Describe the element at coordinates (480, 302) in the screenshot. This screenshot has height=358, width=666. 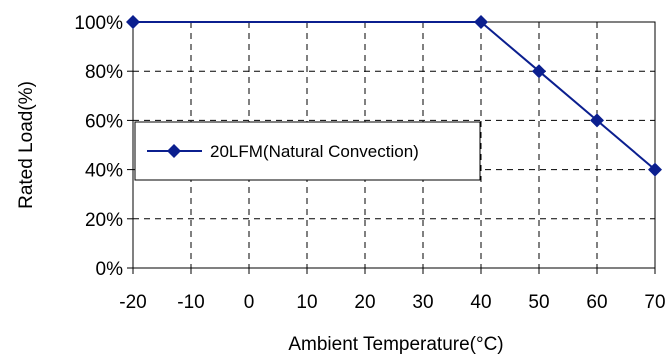
I see `x-tick-label: 40` at that location.